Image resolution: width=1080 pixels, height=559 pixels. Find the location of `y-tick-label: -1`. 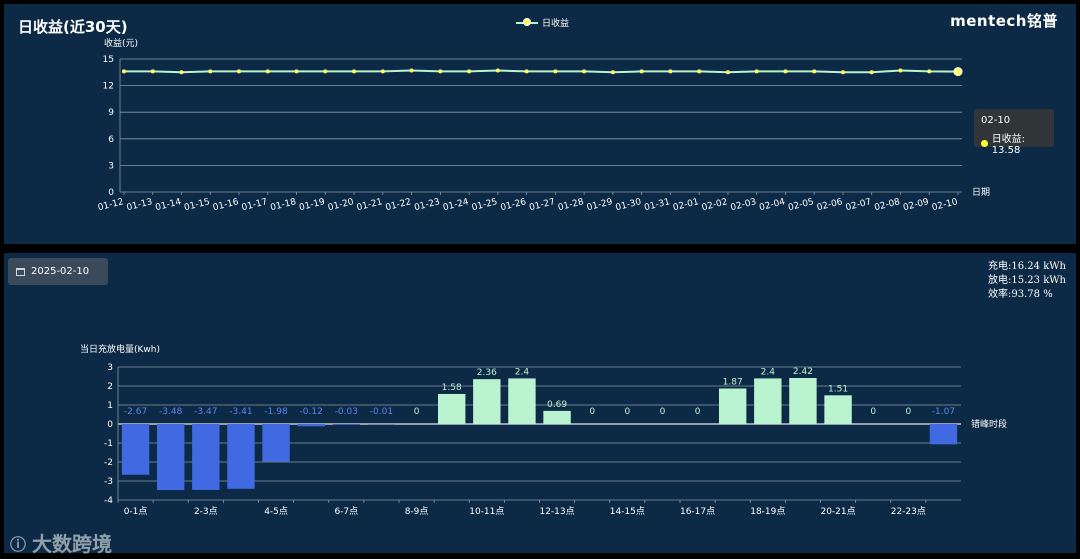

y-tick-label: -1 is located at coordinates (108, 444).